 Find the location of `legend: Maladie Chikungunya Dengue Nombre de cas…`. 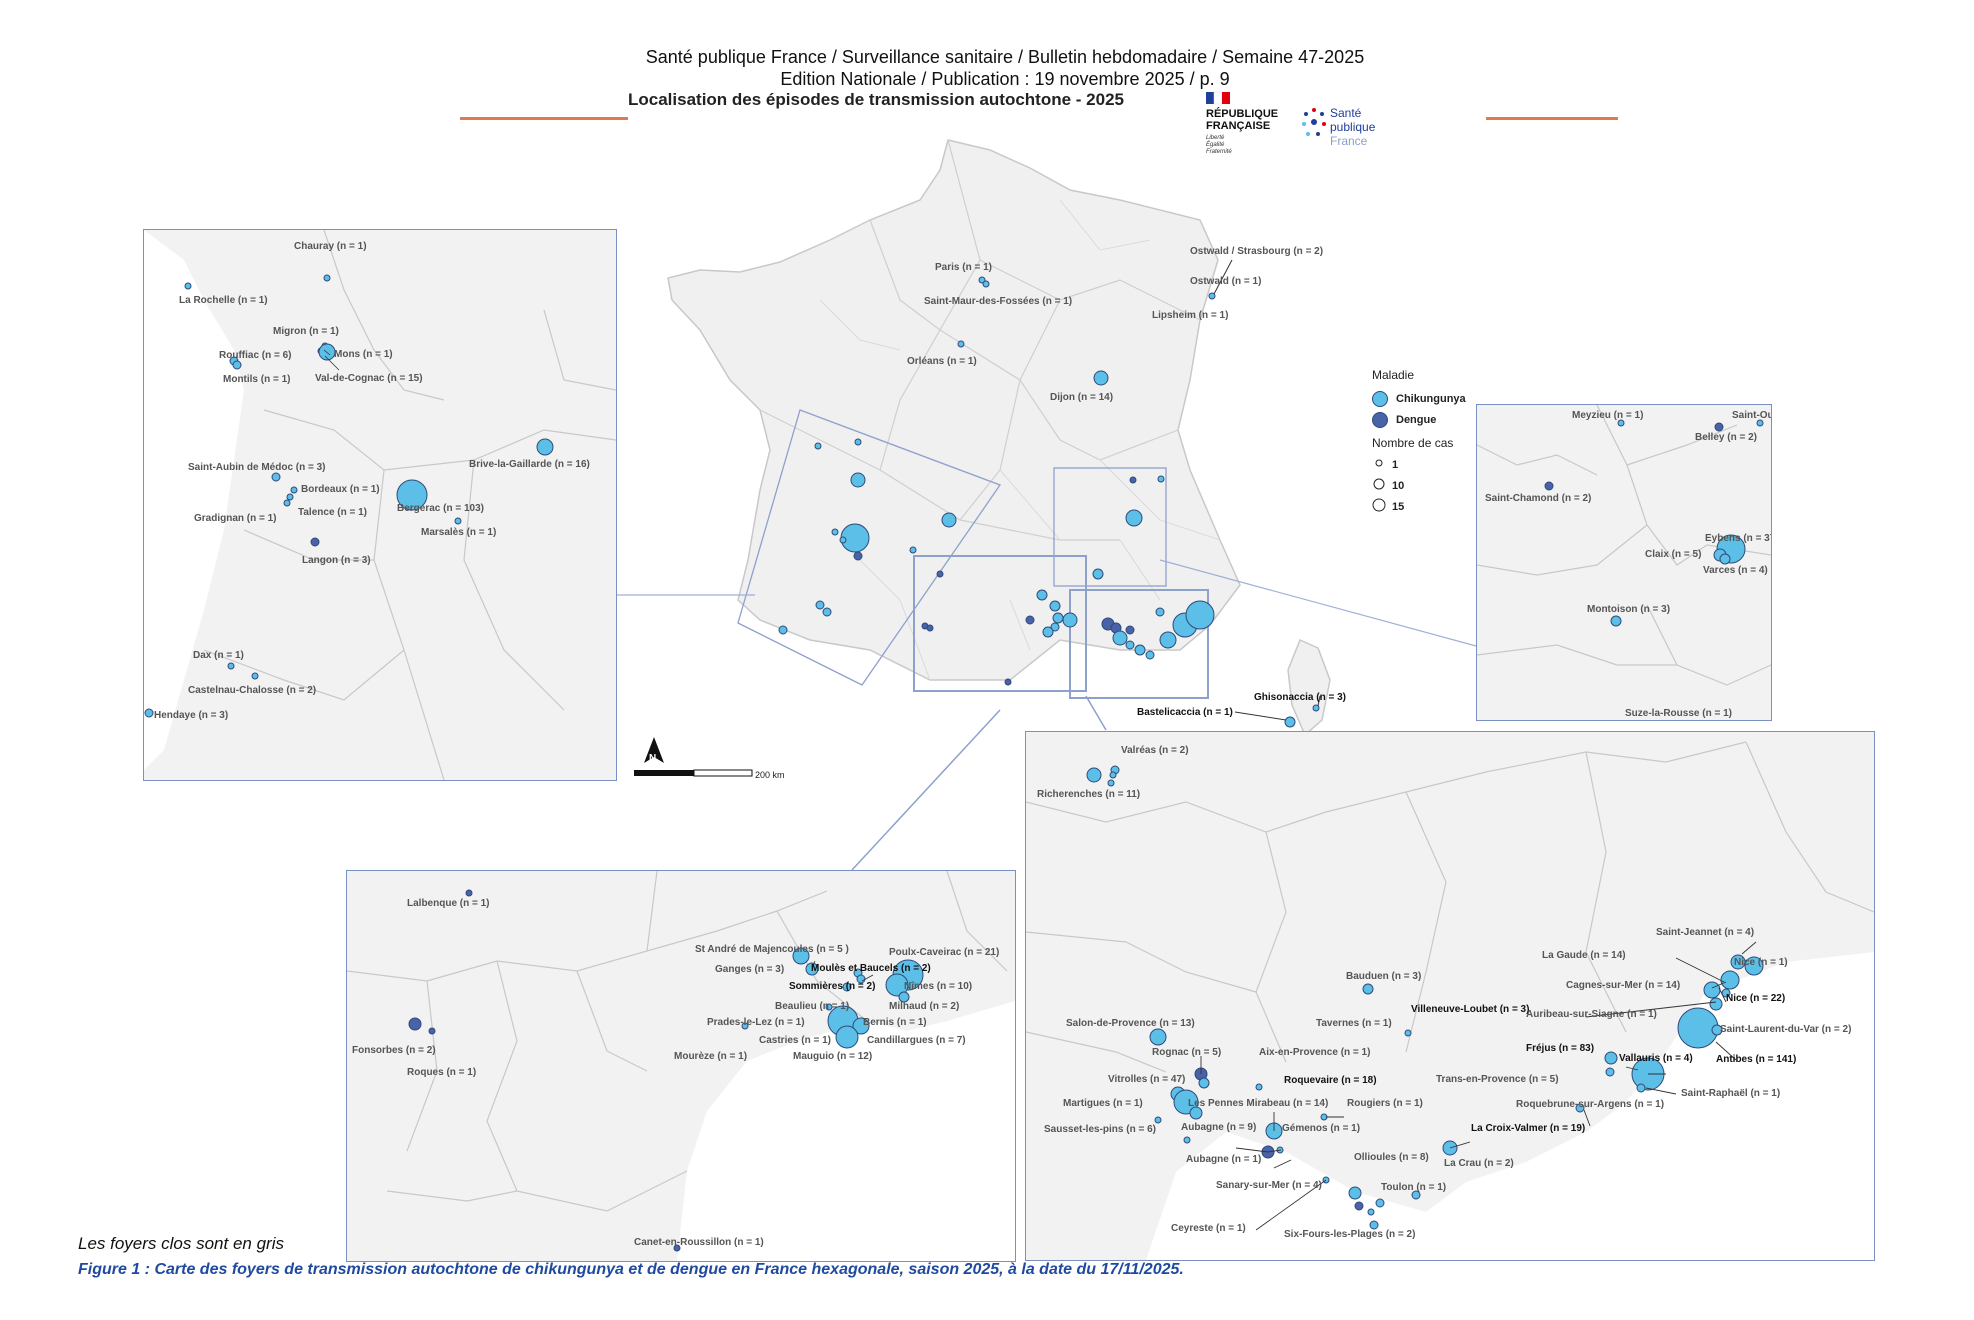

legend: Maladie Chikungunya Dengue Nombre de cas… is located at coordinates (1419, 442).